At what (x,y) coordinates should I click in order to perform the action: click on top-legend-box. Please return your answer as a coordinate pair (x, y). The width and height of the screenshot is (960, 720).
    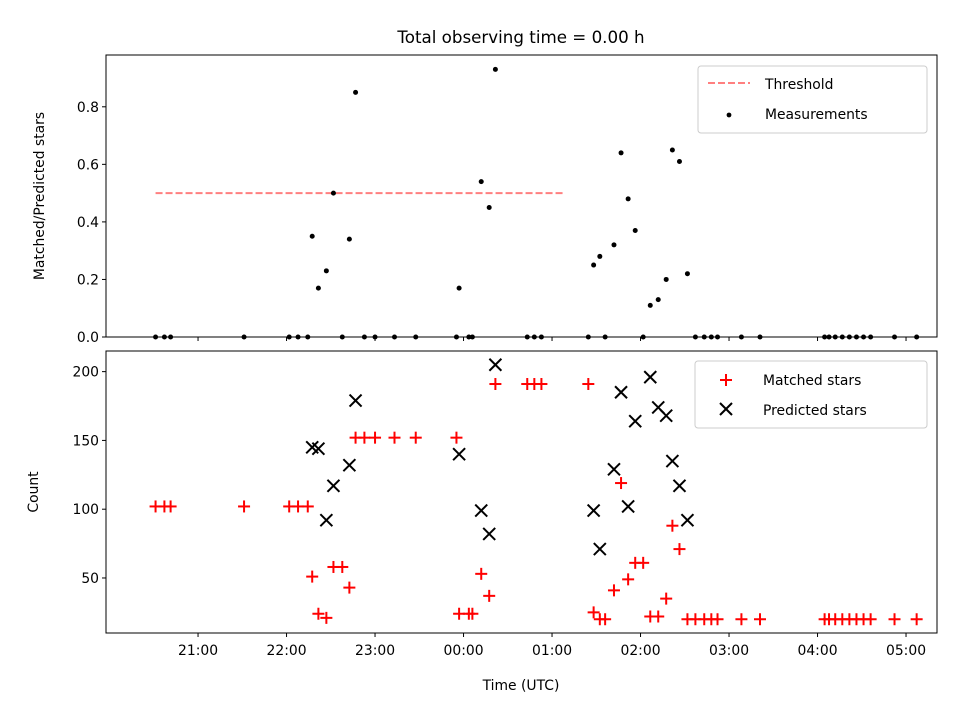
    Looking at the image, I should click on (812, 99).